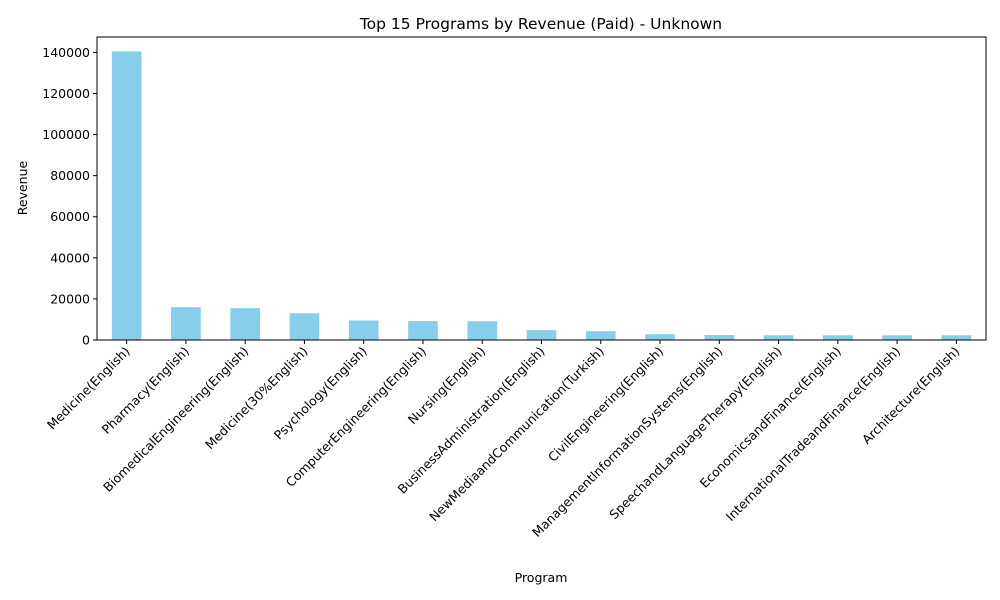 This screenshot has height=600, width=1000. What do you see at coordinates (66, 52) in the screenshot?
I see `y-tick-label: 140000` at bounding box center [66, 52].